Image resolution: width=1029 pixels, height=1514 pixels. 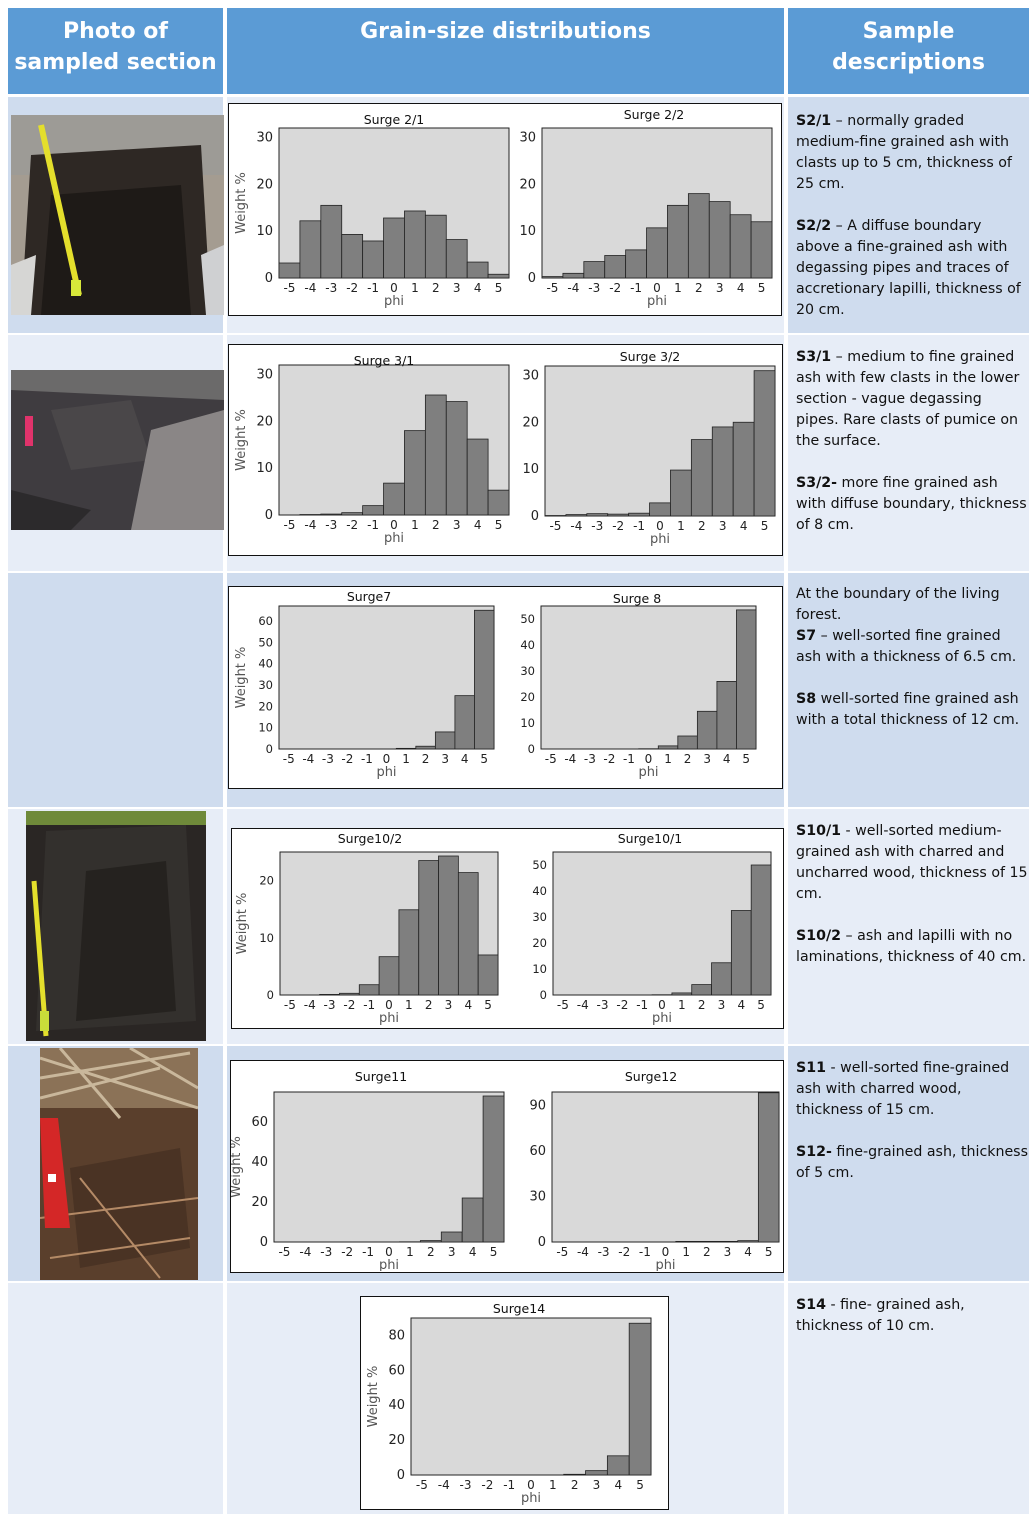 I want to click on bar--4, so click(x=576, y=515).